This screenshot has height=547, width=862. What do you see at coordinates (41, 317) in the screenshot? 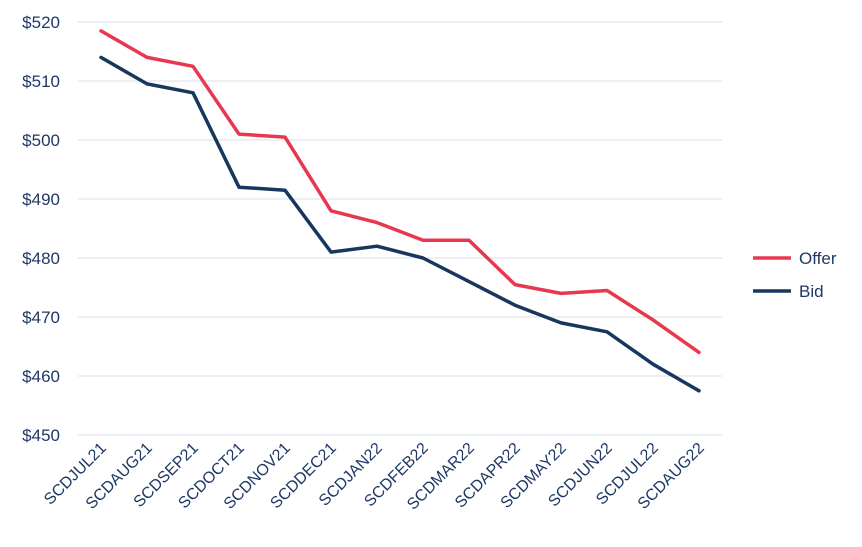
I see `y-tick-label: $470` at bounding box center [41, 317].